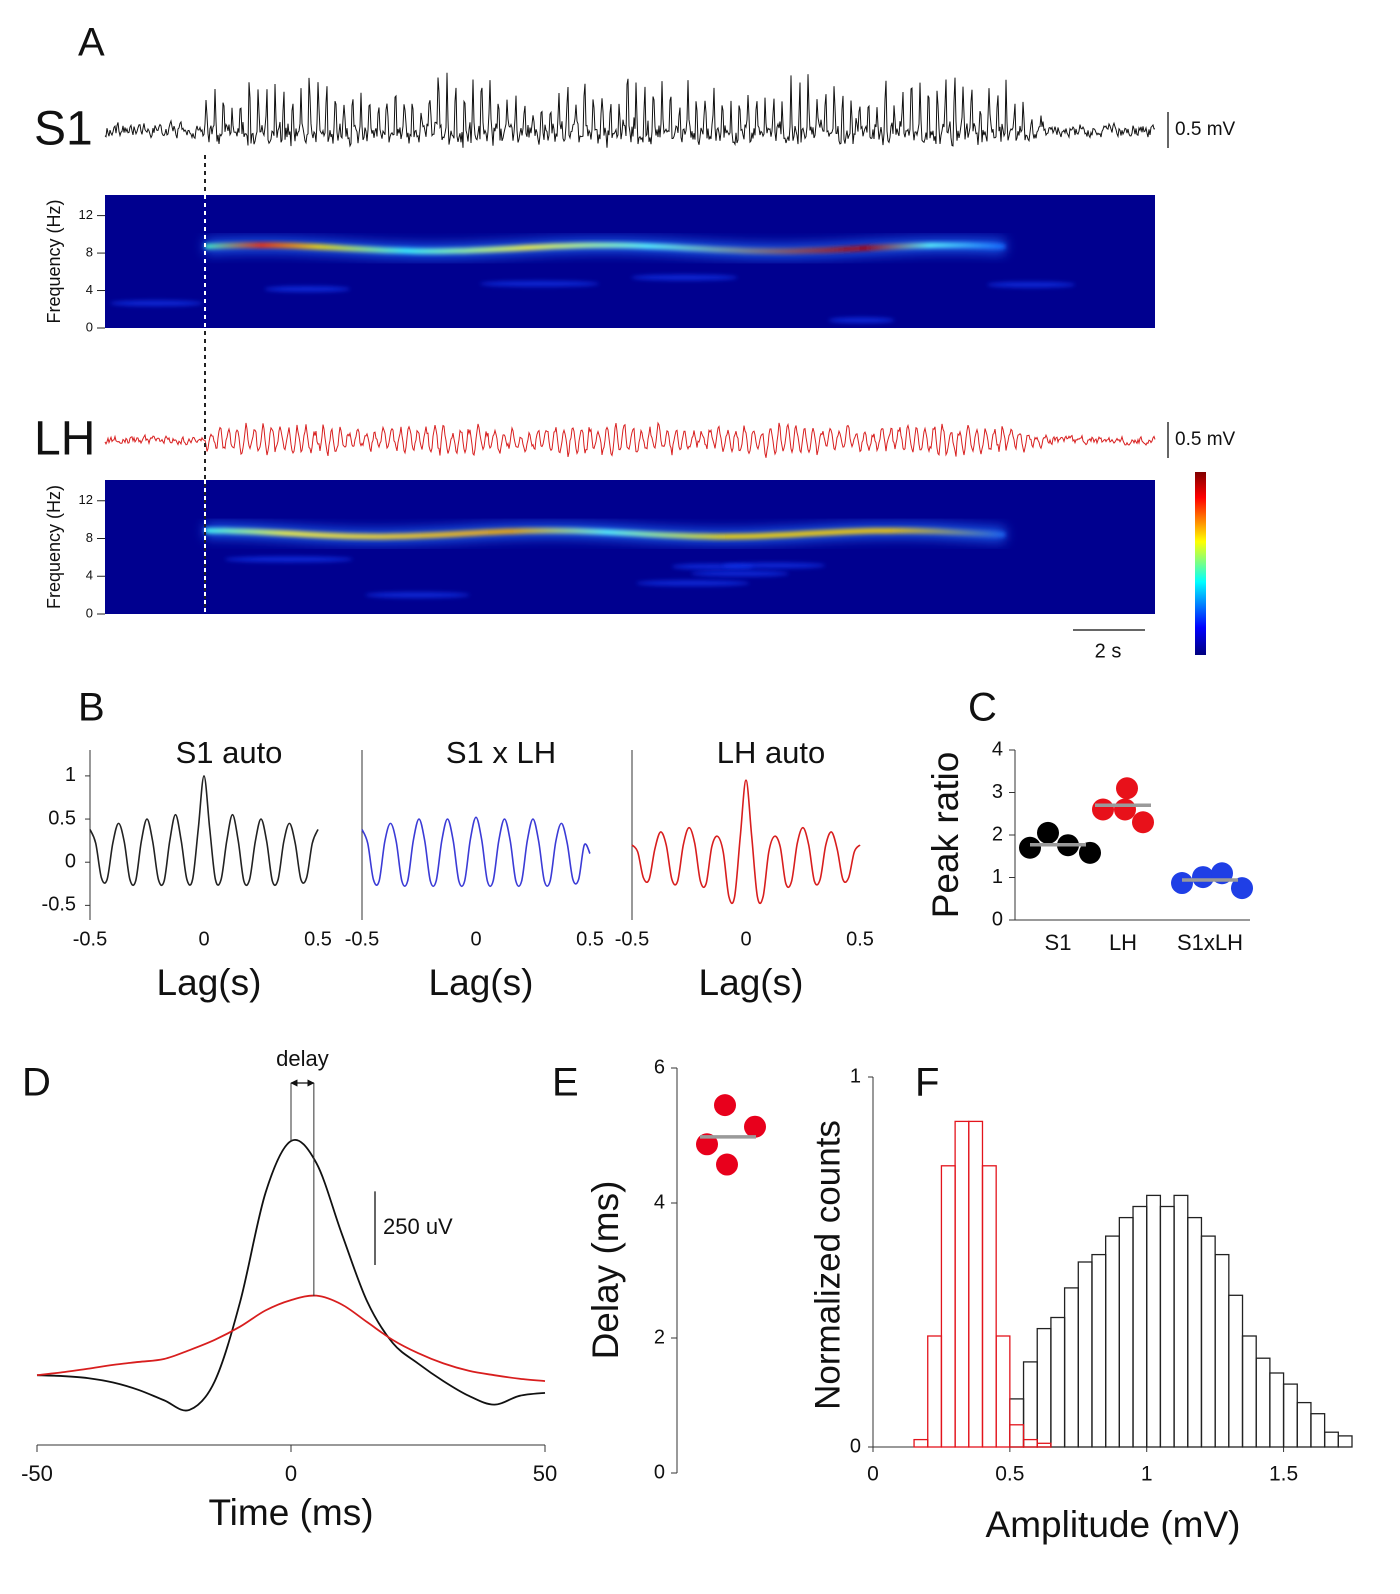  Describe the element at coordinates (945, 835) in the screenshot. I see `y-axis-label: Peak ratio` at that location.